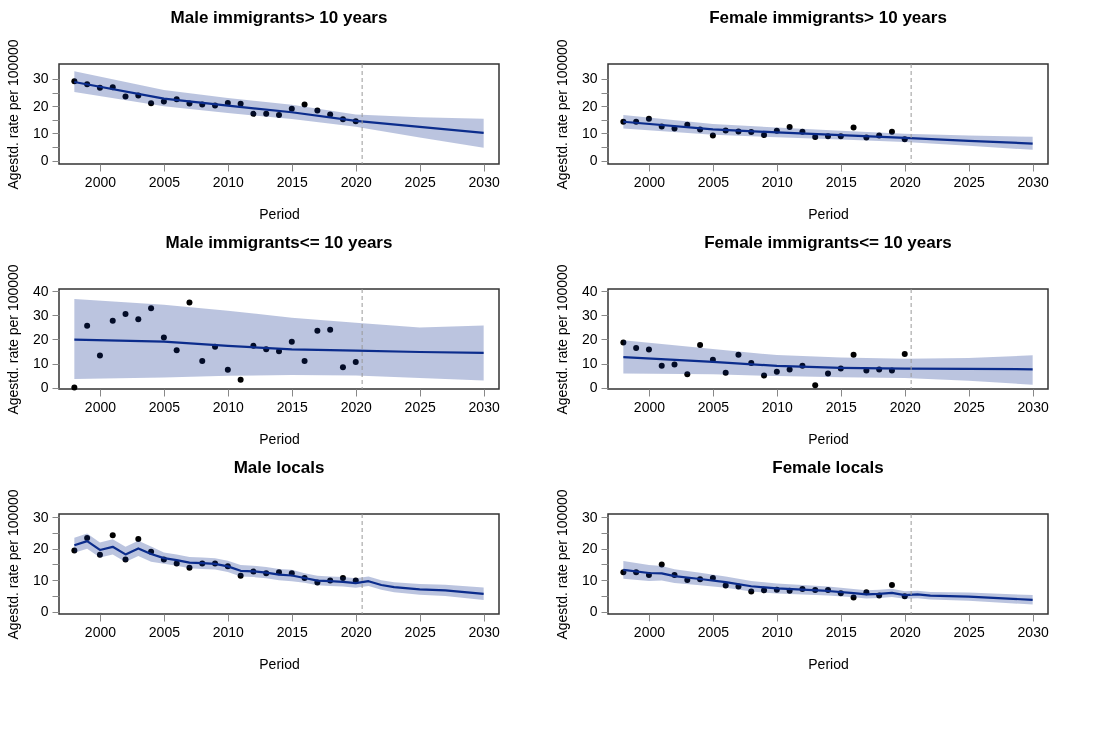  What do you see at coordinates (828, 17) in the screenshot?
I see `chart-title: Female immigrants> 10 years` at bounding box center [828, 17].